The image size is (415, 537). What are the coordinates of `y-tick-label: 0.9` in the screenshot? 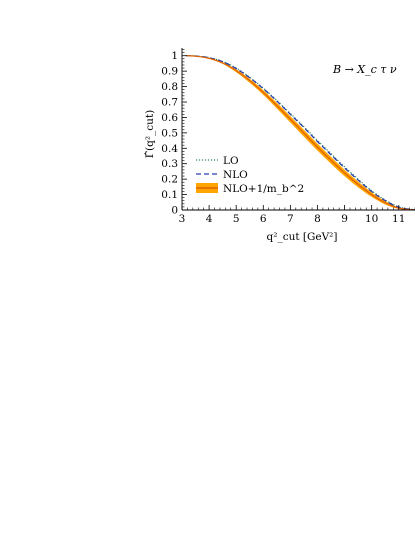 It's located at (169, 72).